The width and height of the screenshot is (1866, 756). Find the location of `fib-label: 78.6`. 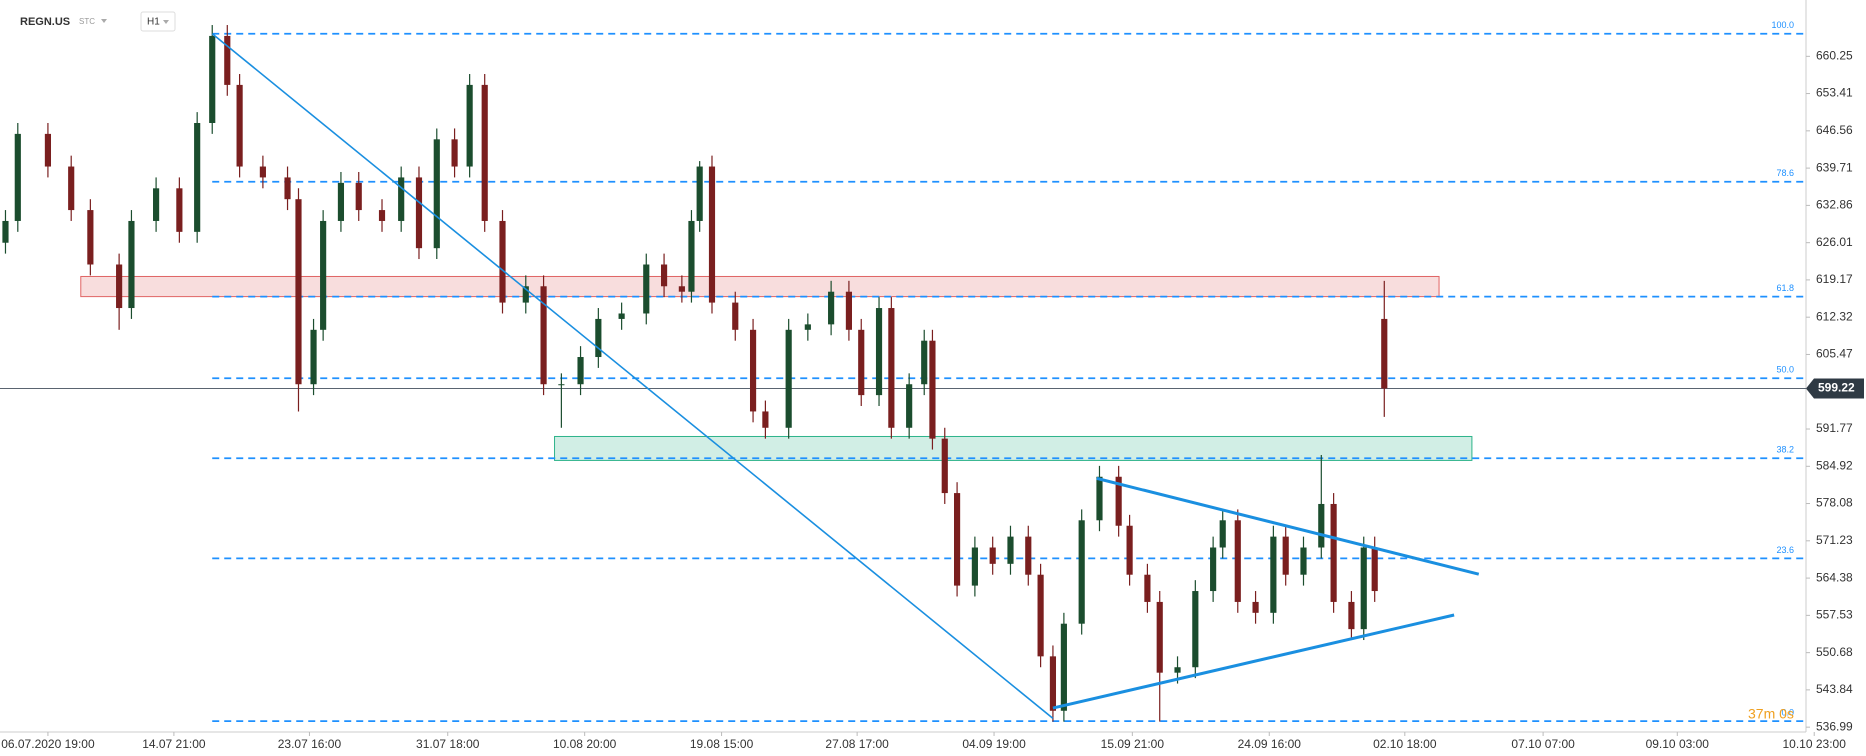

fib-label: 78.6 is located at coordinates (1785, 173).